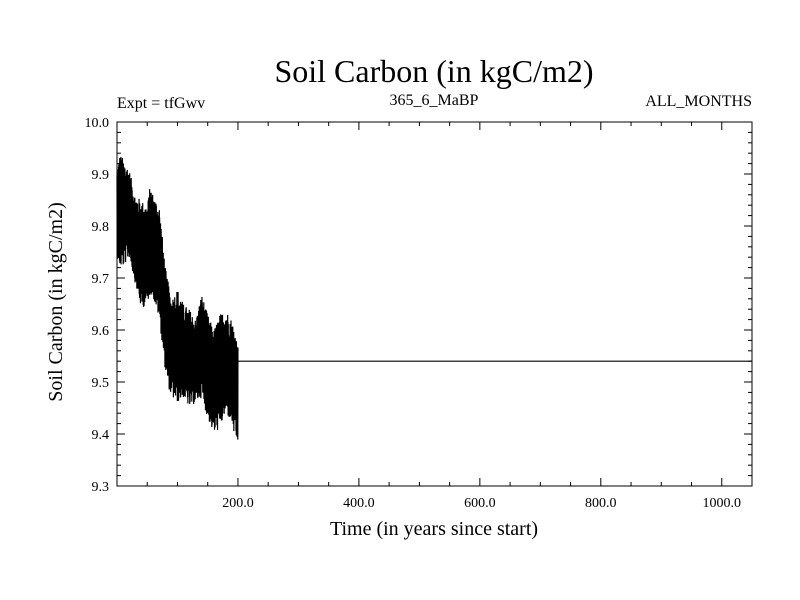 The height and width of the screenshot is (600, 800). I want to click on x-tick-label: 600.0, so click(480, 503).